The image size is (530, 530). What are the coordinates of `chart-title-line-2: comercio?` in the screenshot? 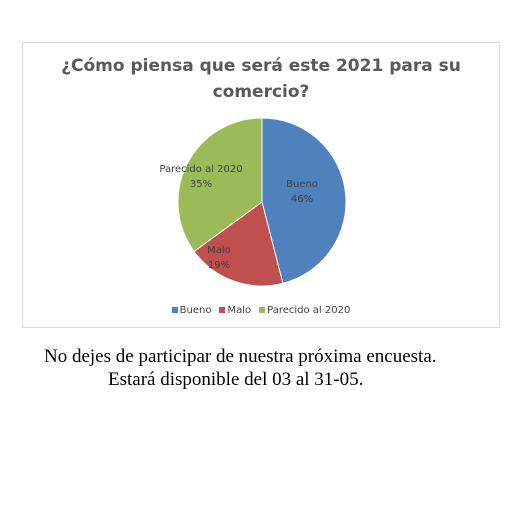 It's located at (261, 92).